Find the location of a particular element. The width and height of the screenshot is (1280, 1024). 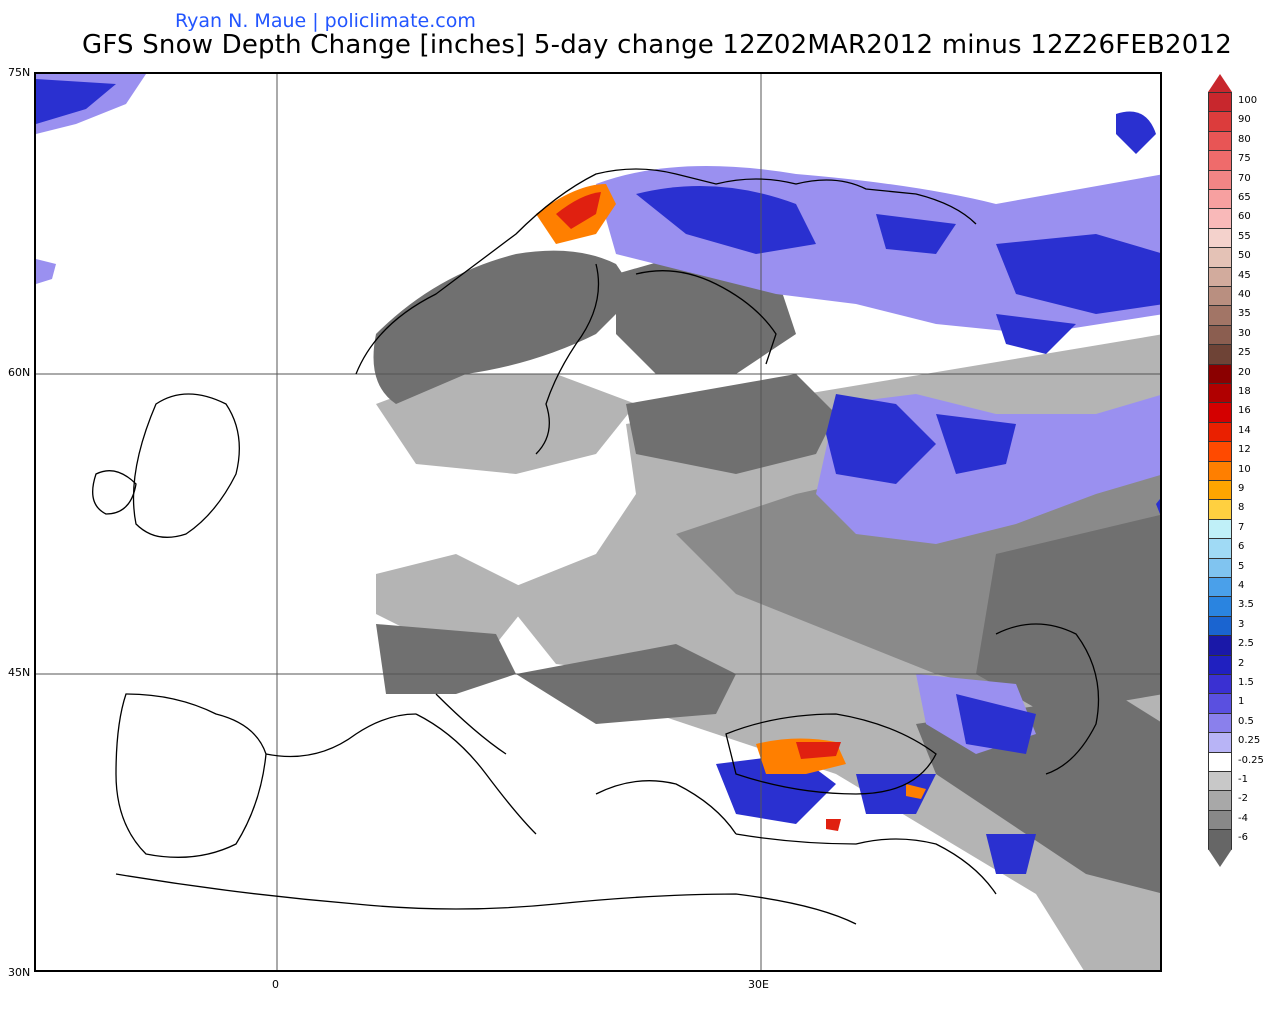

colorbar-label: 9 is located at coordinates (1241, 488).